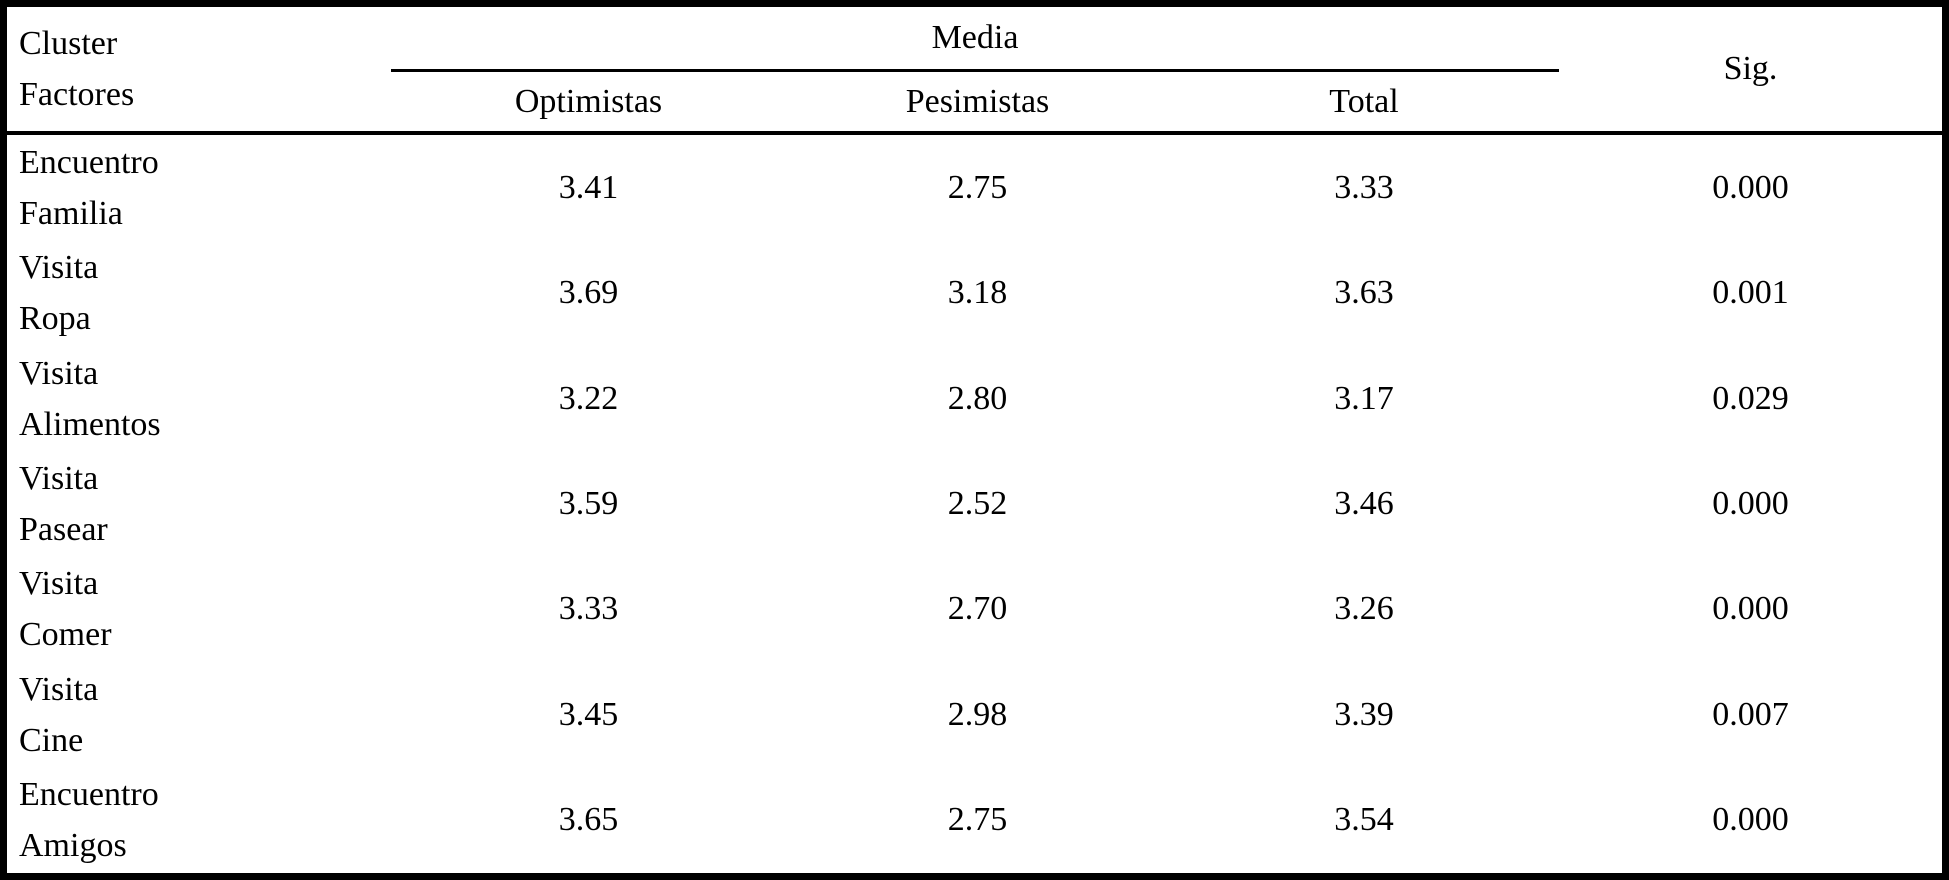 The image size is (1949, 880). What do you see at coordinates (1364, 398) in the screenshot?
I see `cell-total: 3.17` at bounding box center [1364, 398].